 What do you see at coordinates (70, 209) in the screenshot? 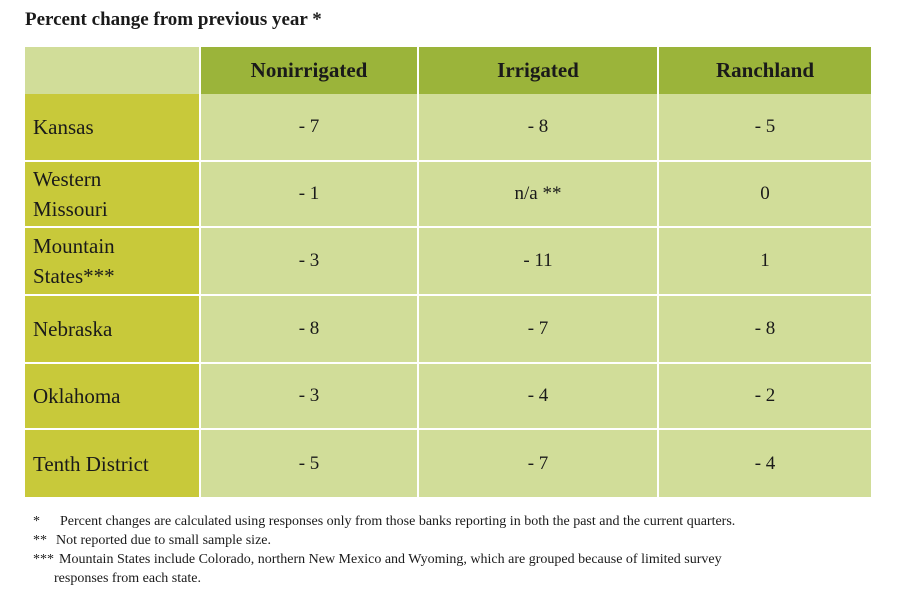
I see `row-label-line-2: Missouri` at bounding box center [70, 209].